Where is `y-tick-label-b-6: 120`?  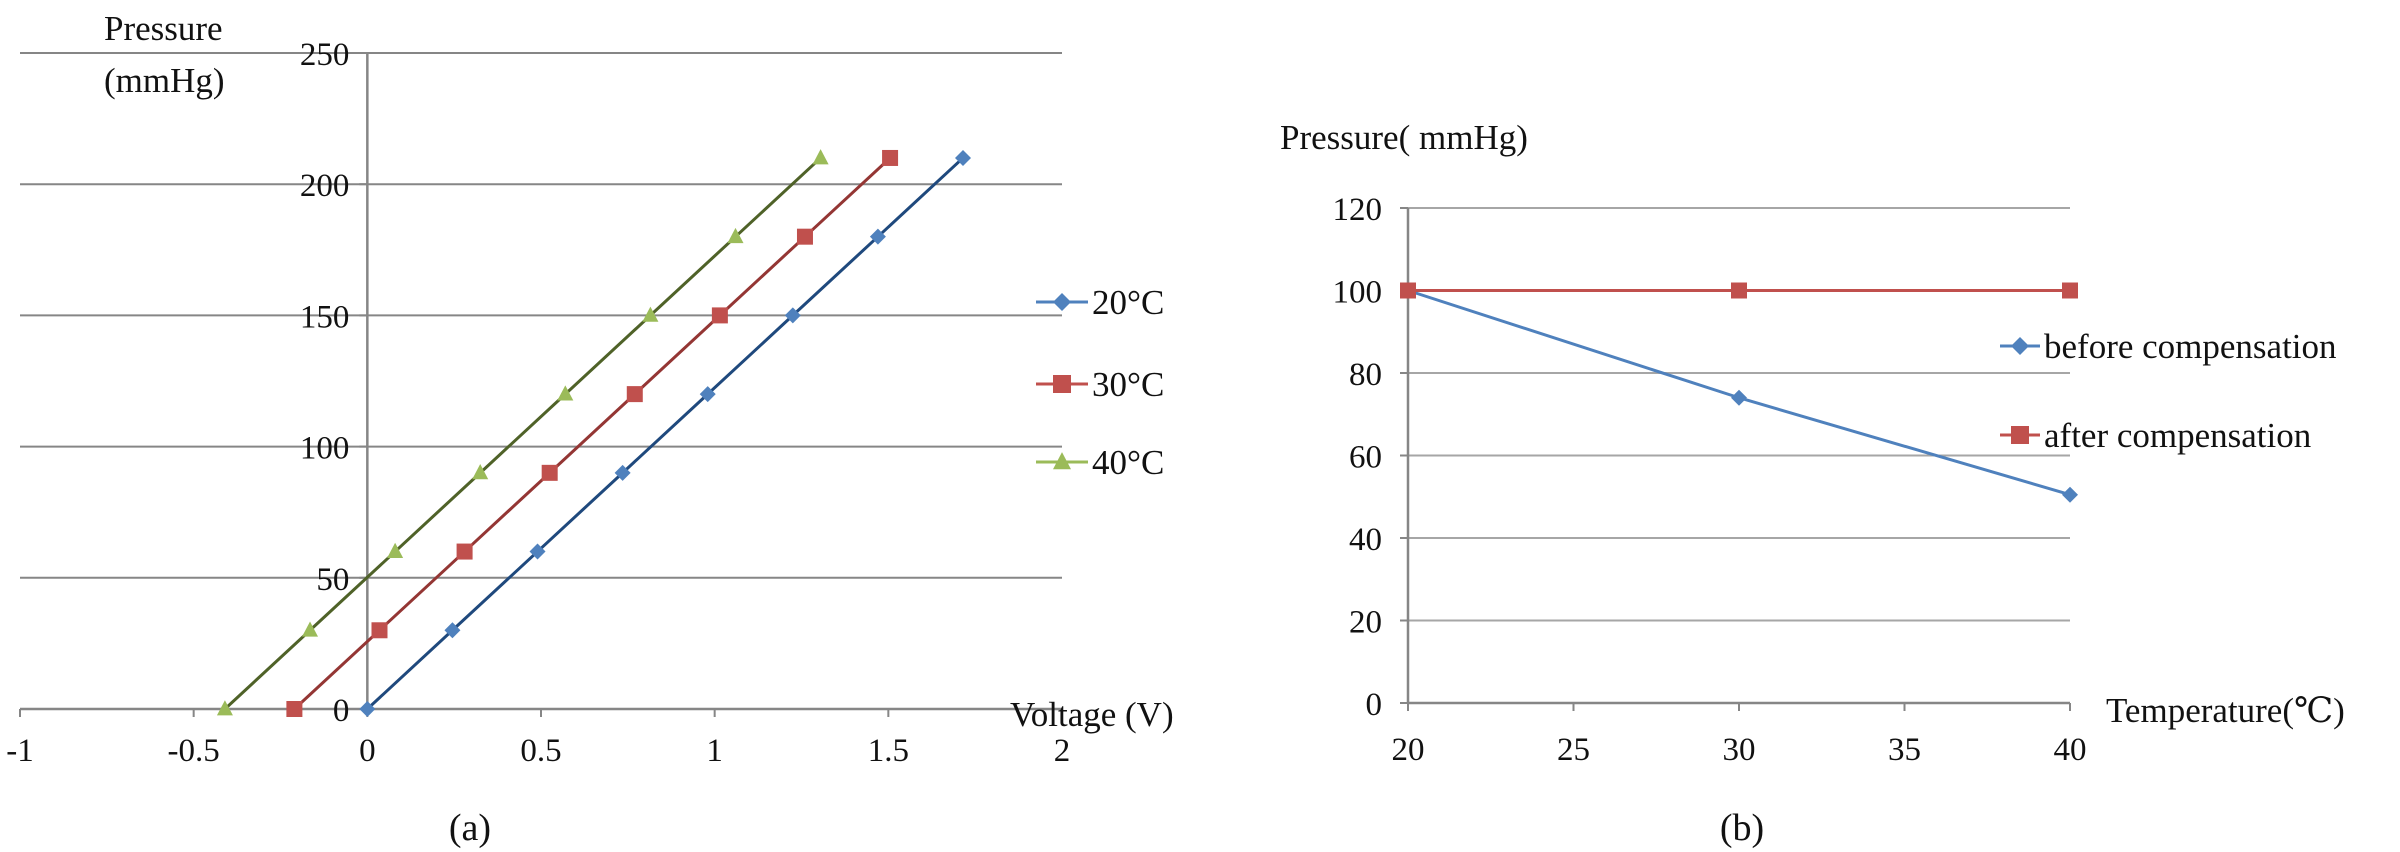 y-tick-label-b-6: 120 is located at coordinates (1358, 210).